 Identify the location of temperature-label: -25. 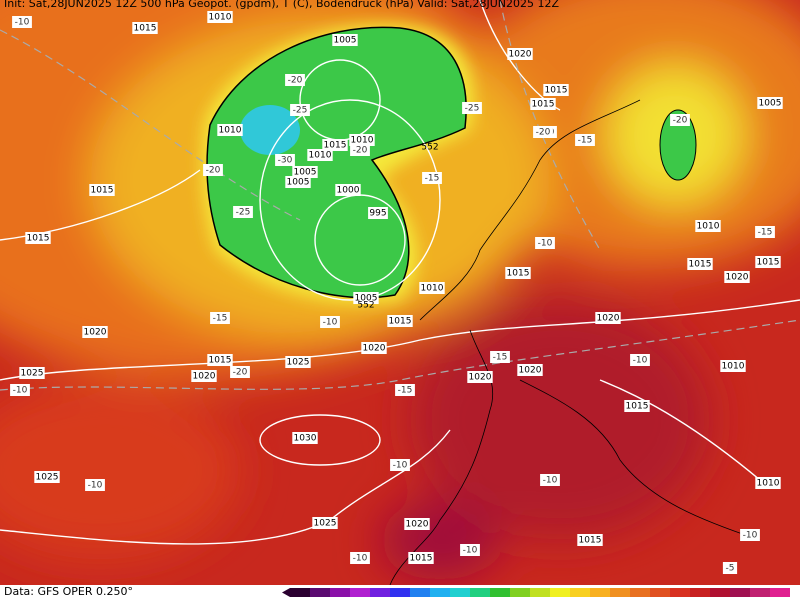
(300, 111).